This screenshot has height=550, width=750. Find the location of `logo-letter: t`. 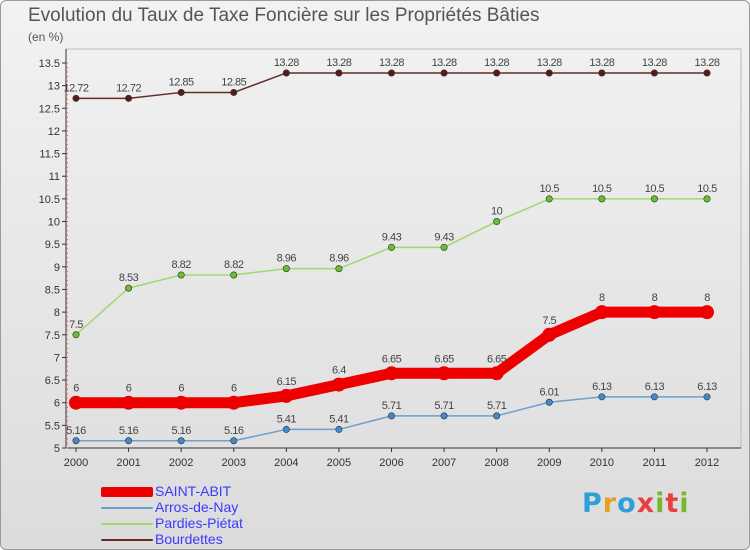

logo-letter: t is located at coordinates (672, 503).